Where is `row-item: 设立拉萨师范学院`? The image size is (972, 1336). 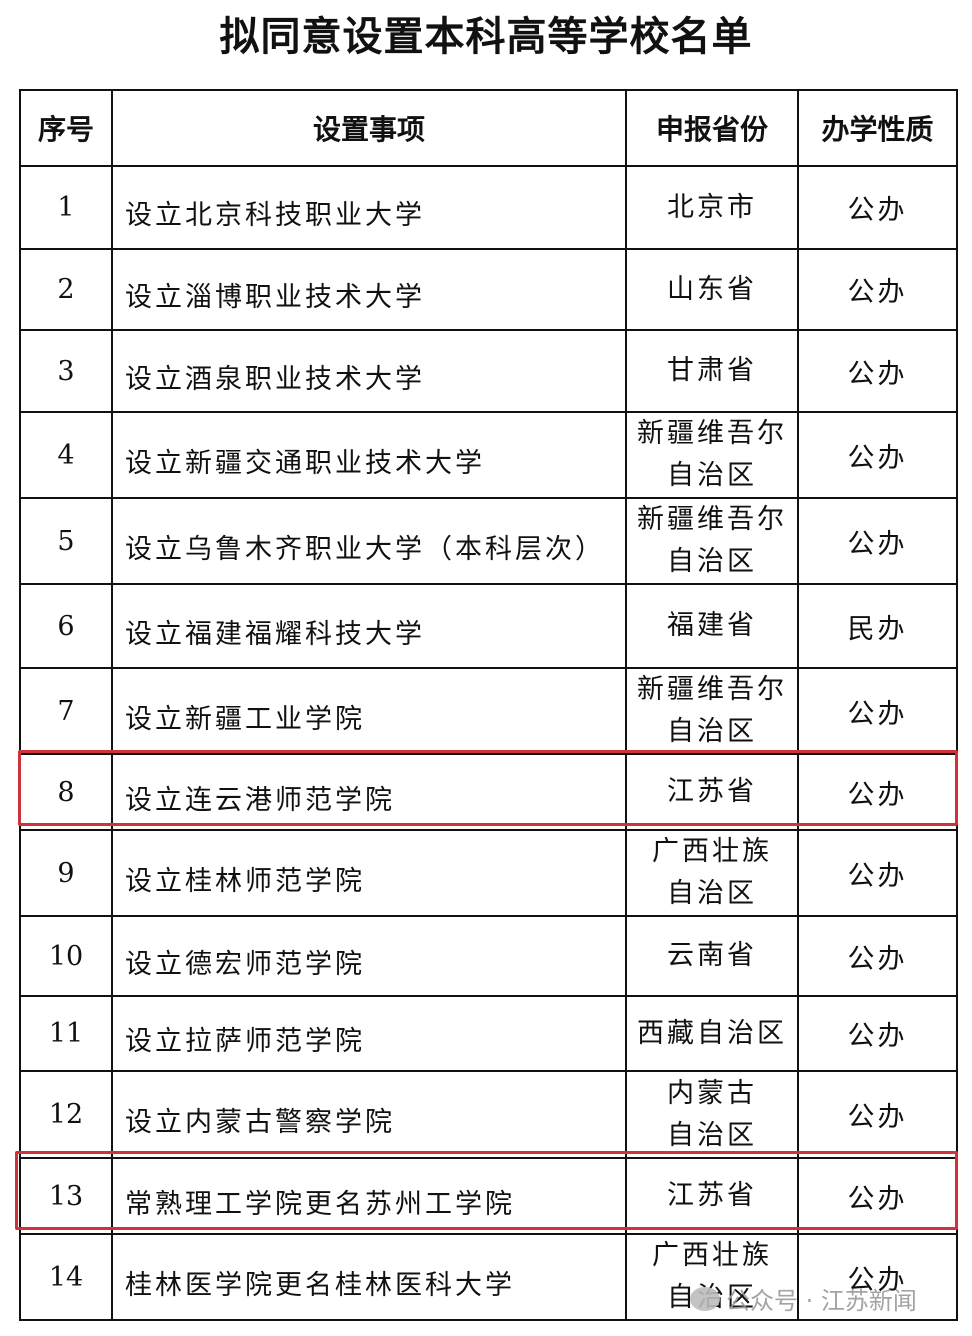
row-item: 设立拉萨师范学院 is located at coordinates (369, 1033).